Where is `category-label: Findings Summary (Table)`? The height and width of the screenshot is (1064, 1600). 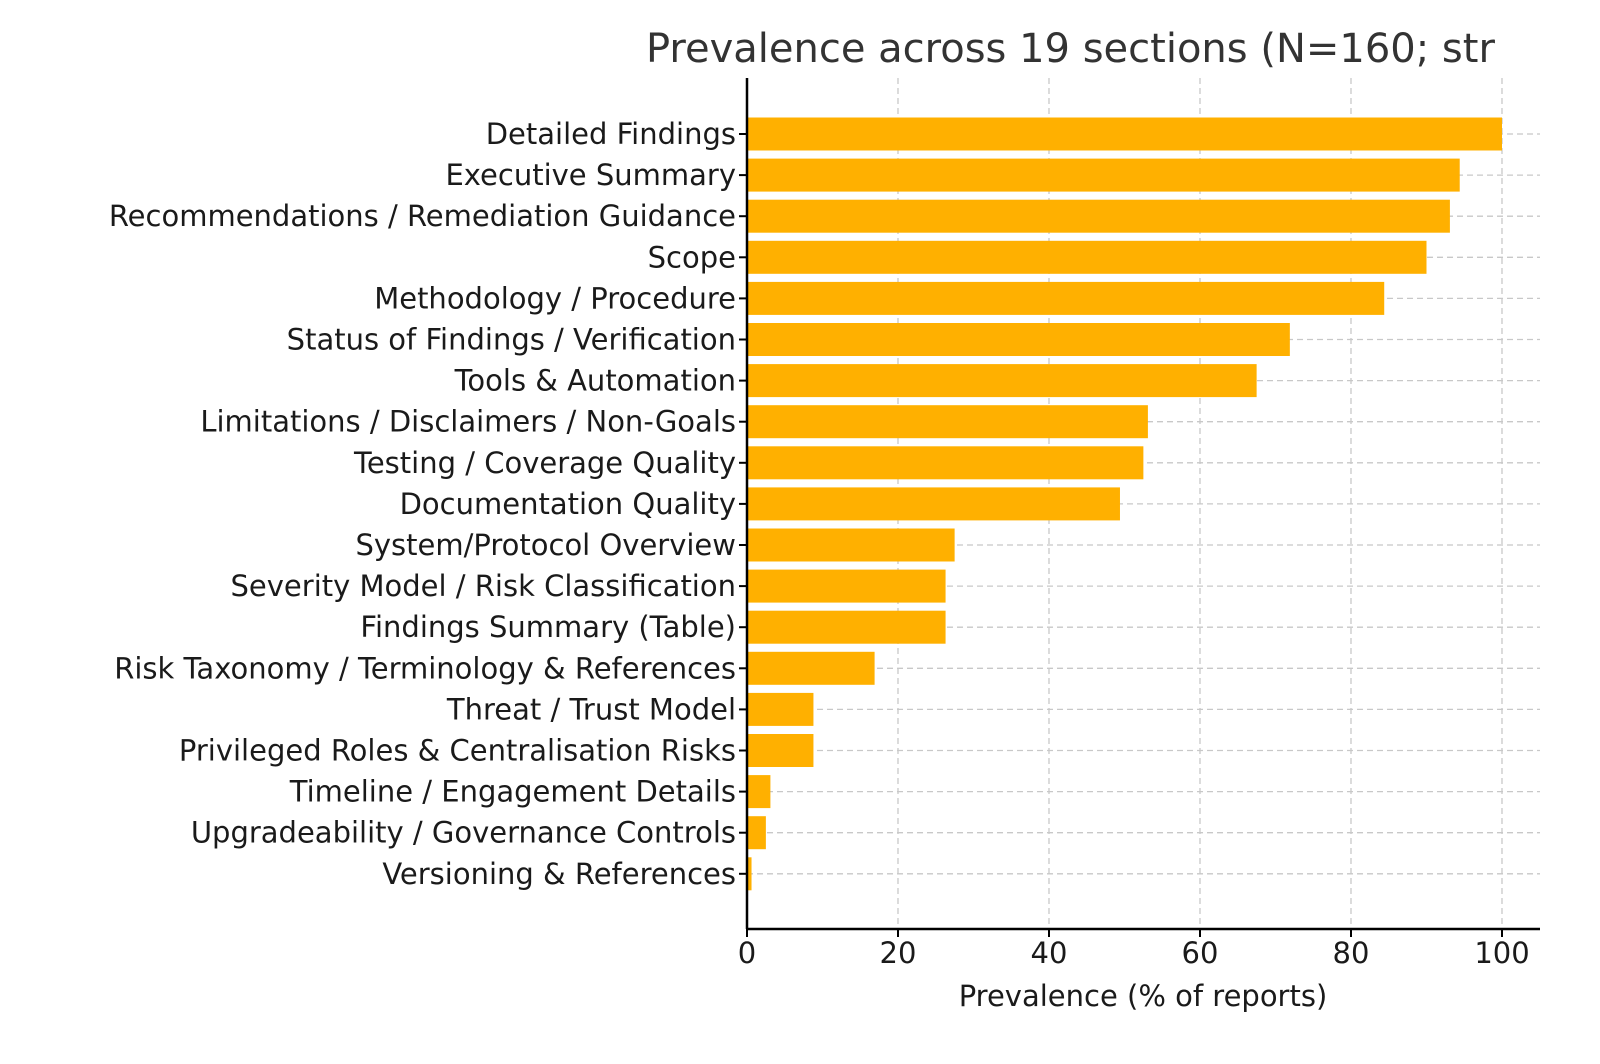 category-label: Findings Summary (Table) is located at coordinates (548, 627).